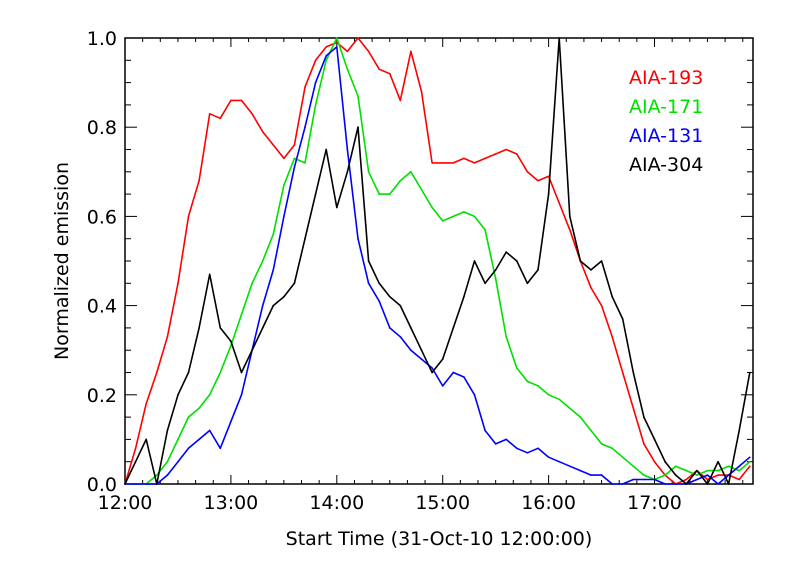  I want to click on y-tick-label: 0.2, so click(102, 396).